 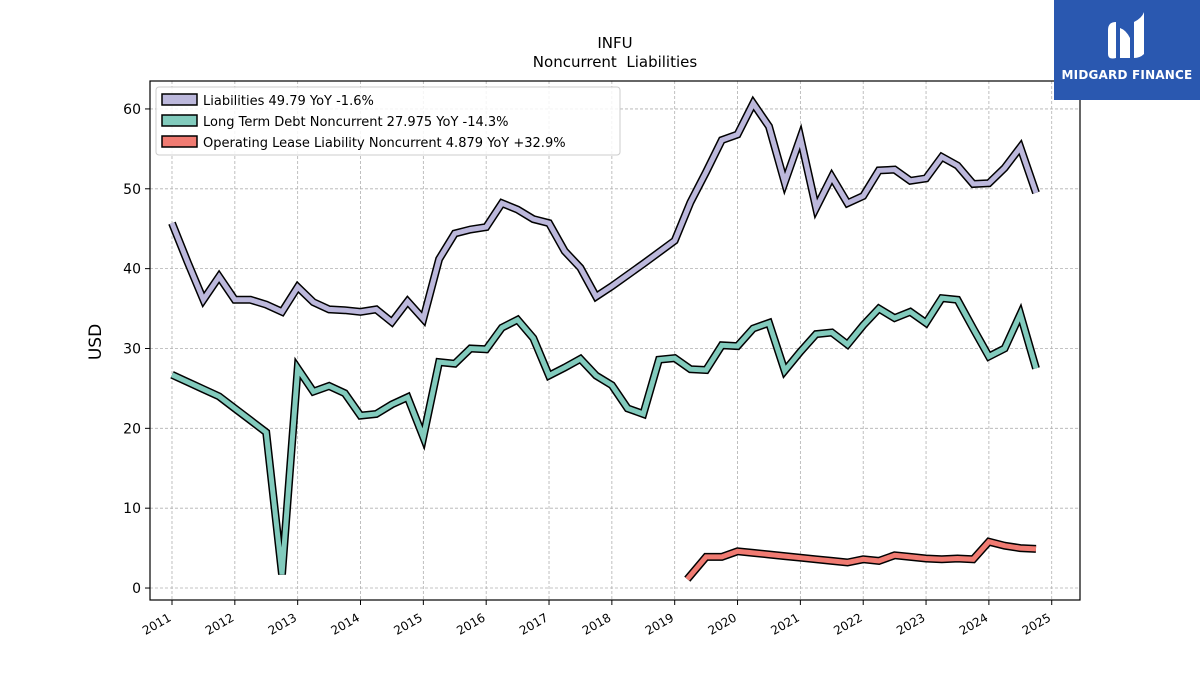 I want to click on x-tick-label: 2016, so click(x=470, y=623).